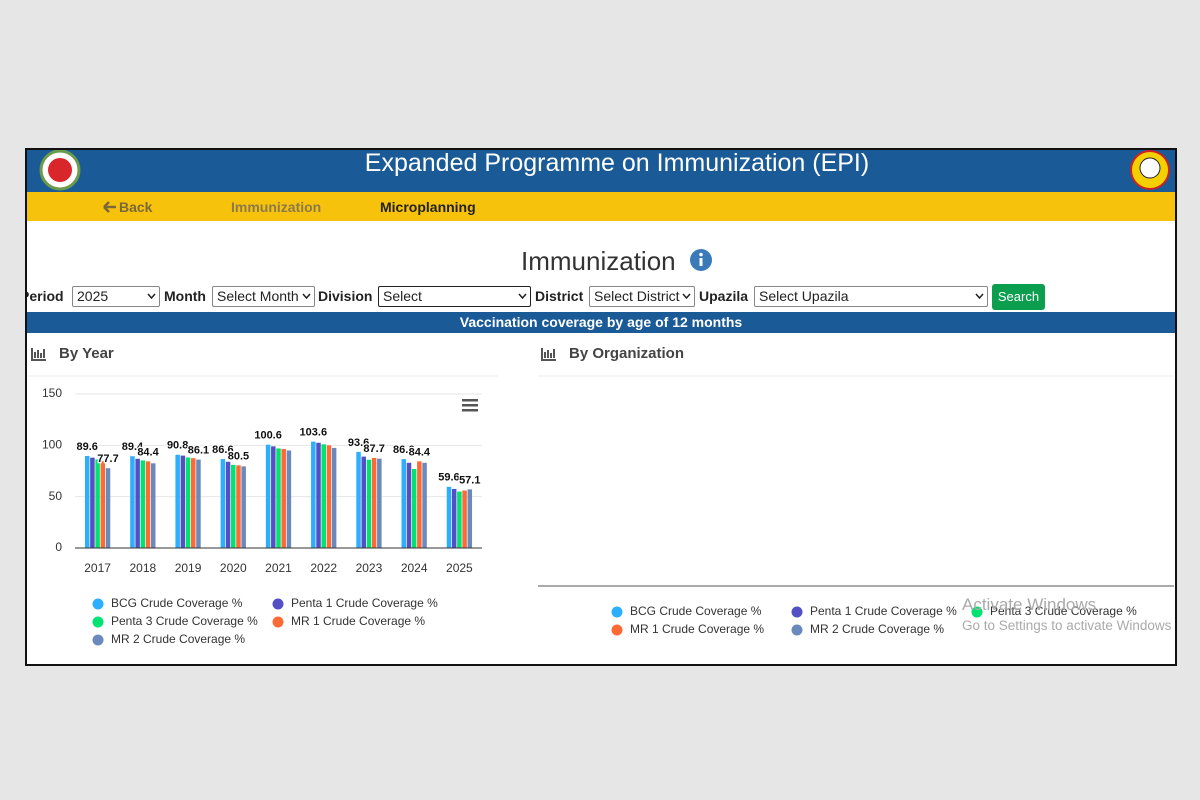  I want to click on division-select: Select, so click(454, 296).